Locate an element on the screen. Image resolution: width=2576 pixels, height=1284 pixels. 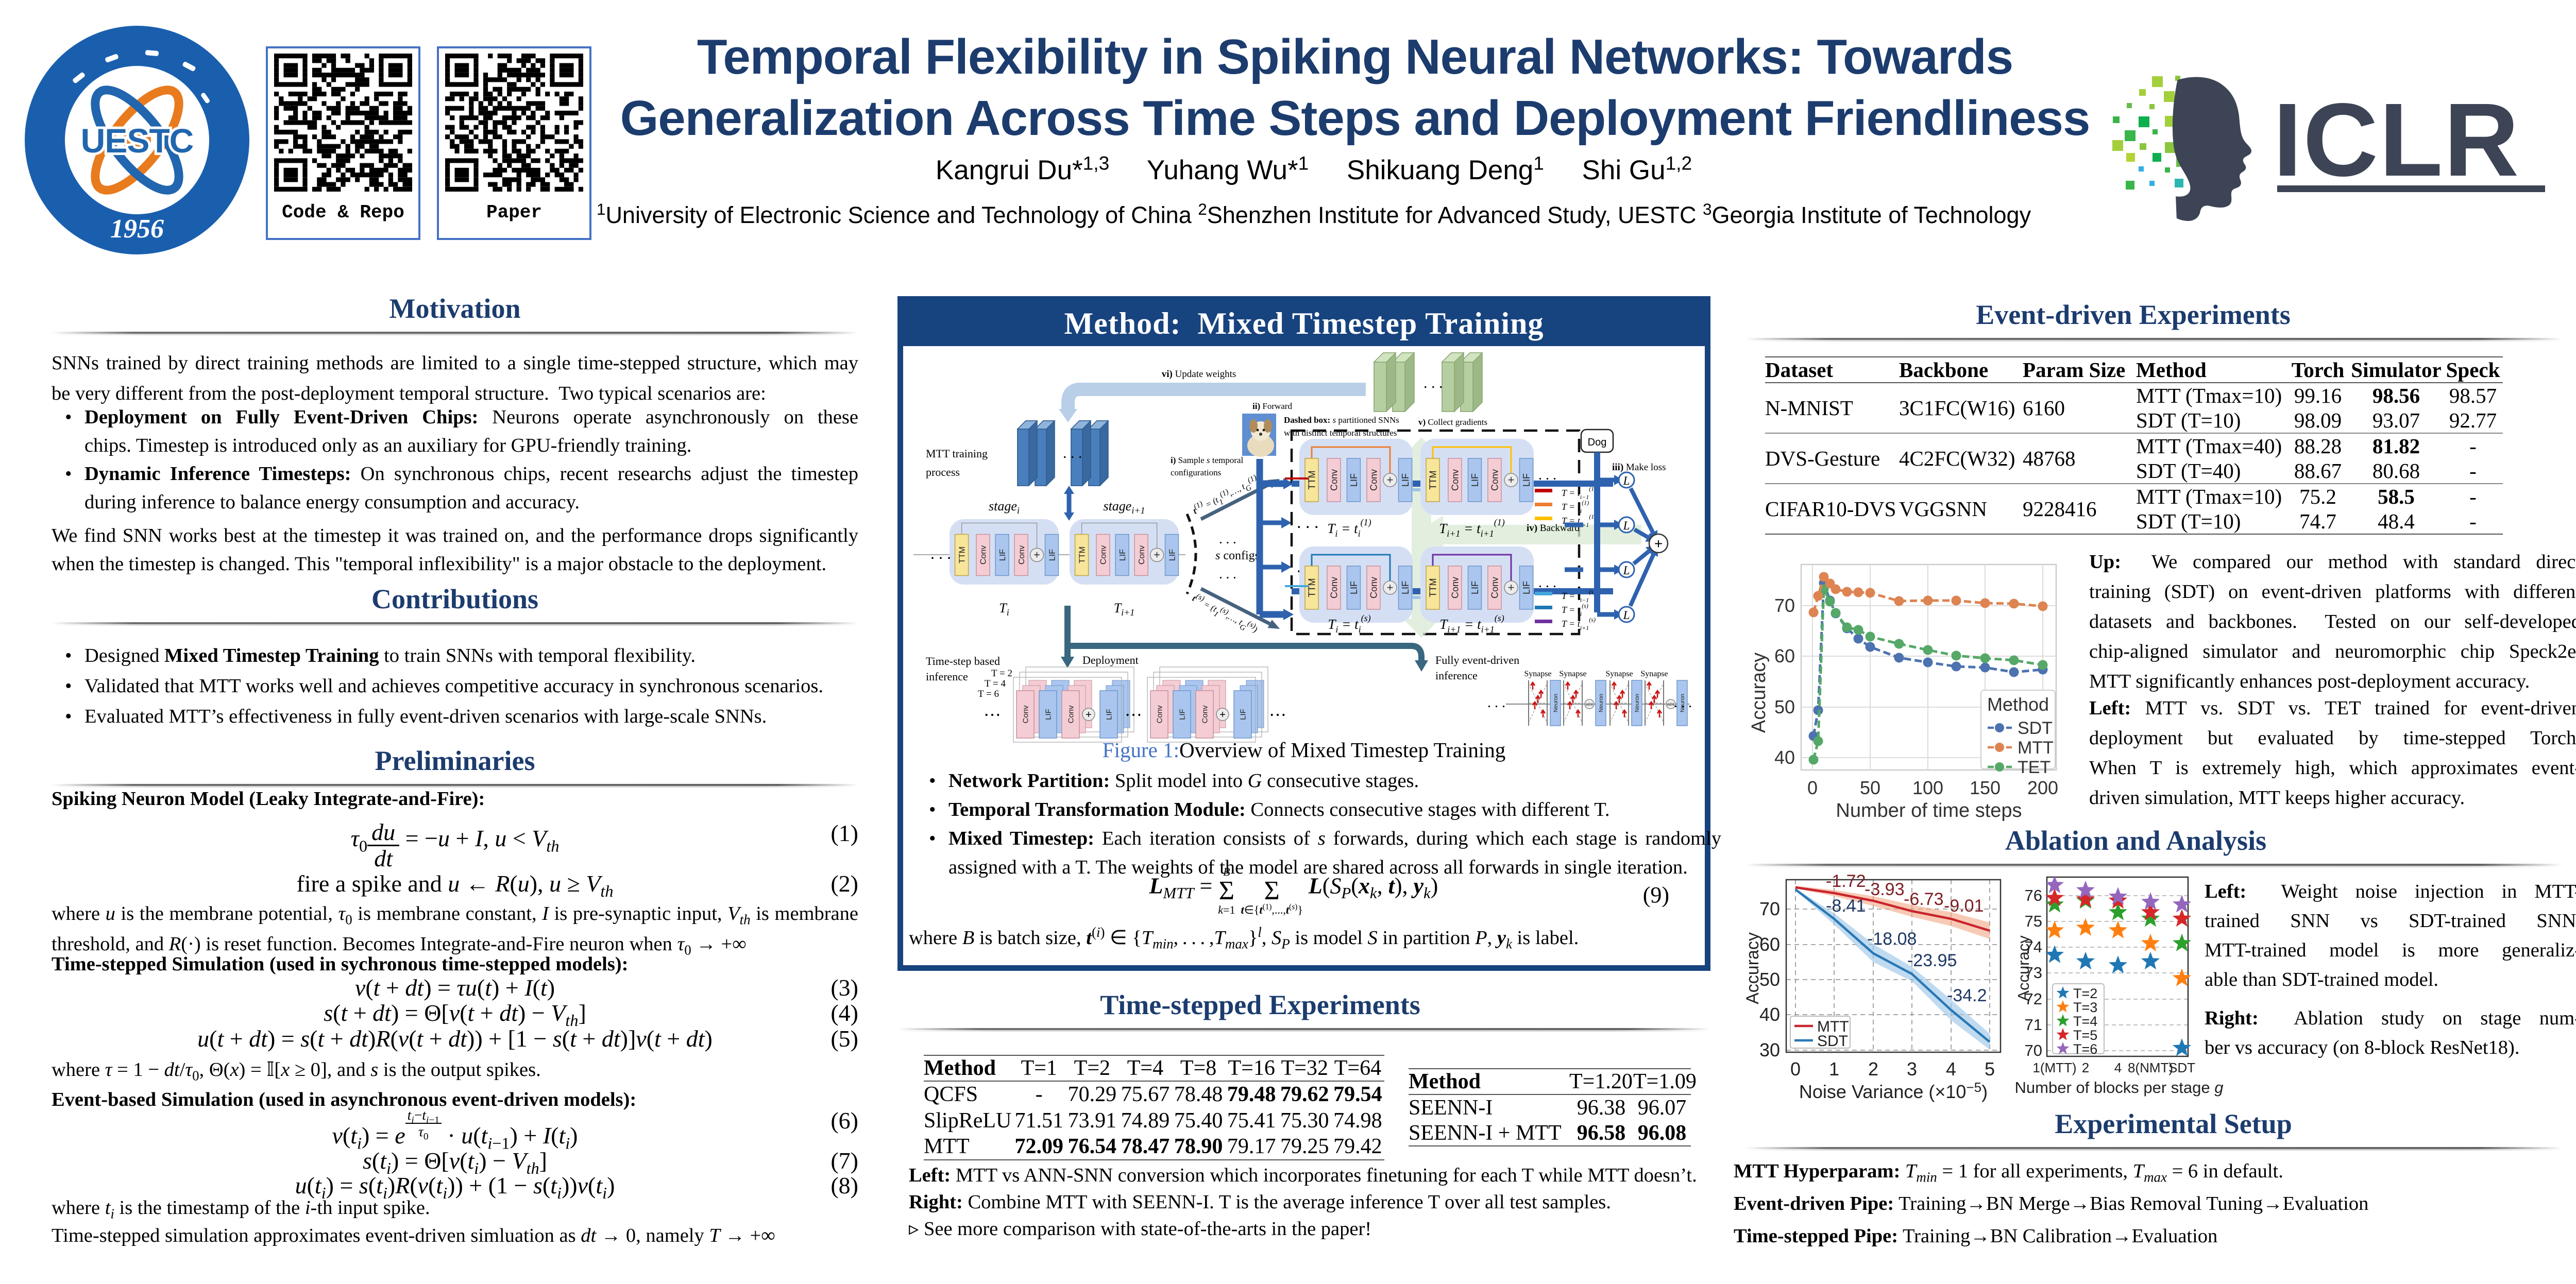
svg-text: MTT is located at coordinates (2036, 748).